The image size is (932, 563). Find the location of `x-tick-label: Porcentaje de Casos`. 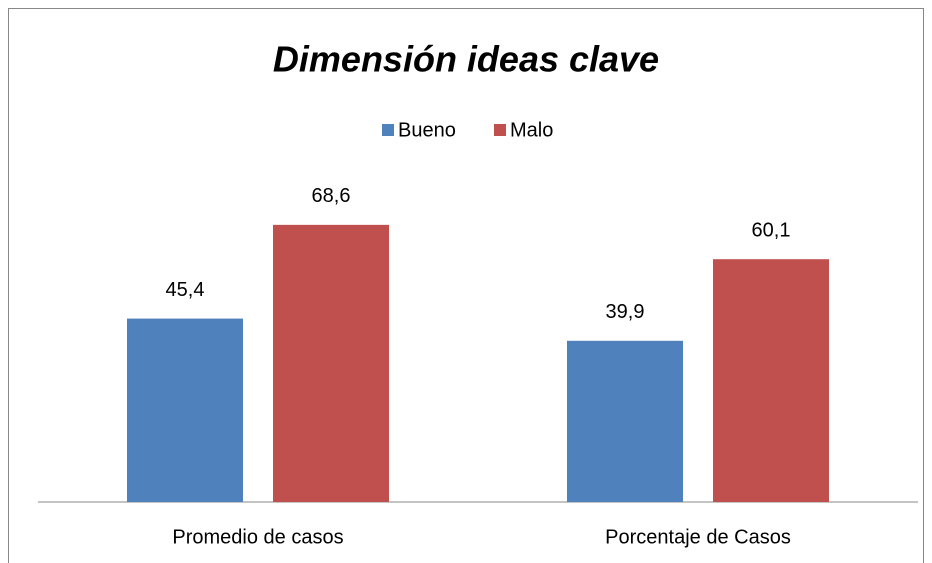

x-tick-label: Porcentaje de Casos is located at coordinates (698, 537).